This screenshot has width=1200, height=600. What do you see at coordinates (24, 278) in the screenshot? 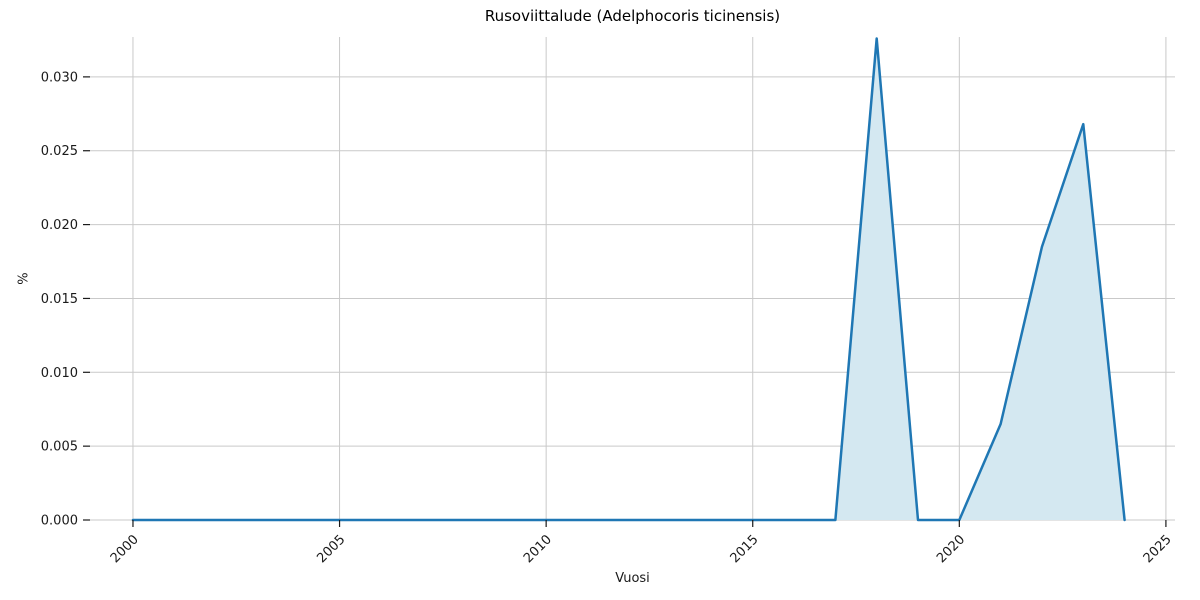
I see `y-axis-label: %` at bounding box center [24, 278].